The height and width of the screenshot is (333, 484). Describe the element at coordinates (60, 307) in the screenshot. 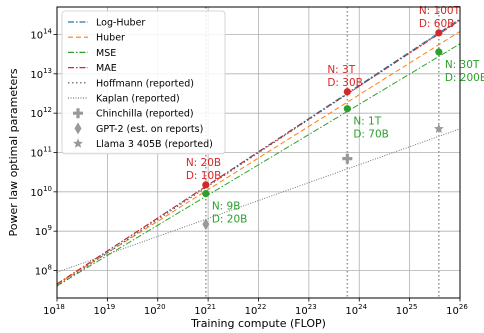

I see `x-tick-exponent: 18` at that location.